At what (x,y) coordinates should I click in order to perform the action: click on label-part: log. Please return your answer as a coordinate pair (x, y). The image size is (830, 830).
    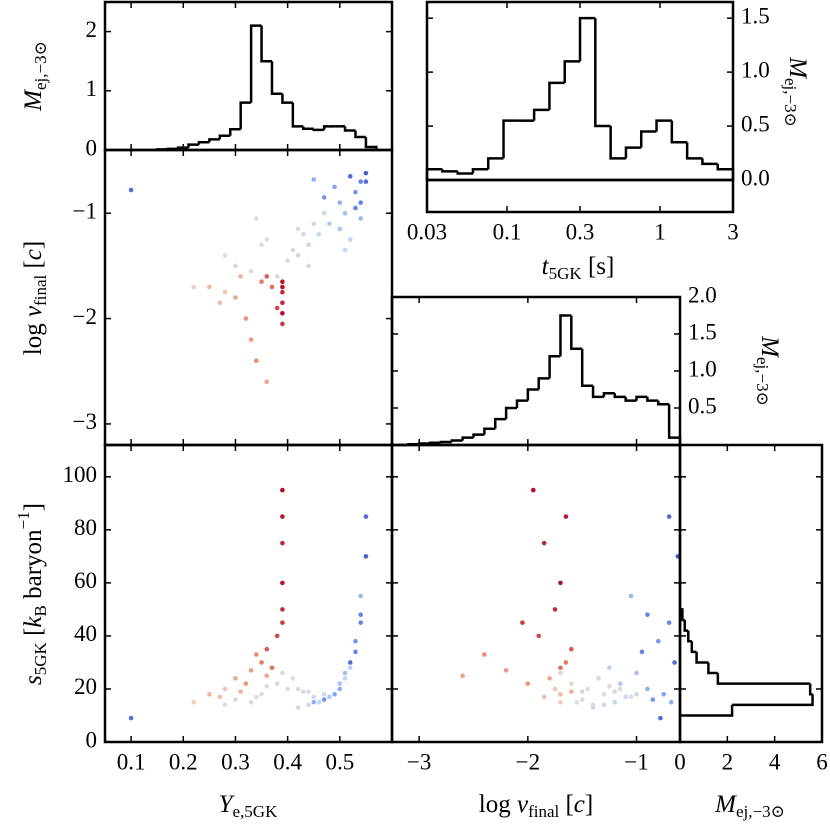
    Looking at the image, I should click on (498, 804).